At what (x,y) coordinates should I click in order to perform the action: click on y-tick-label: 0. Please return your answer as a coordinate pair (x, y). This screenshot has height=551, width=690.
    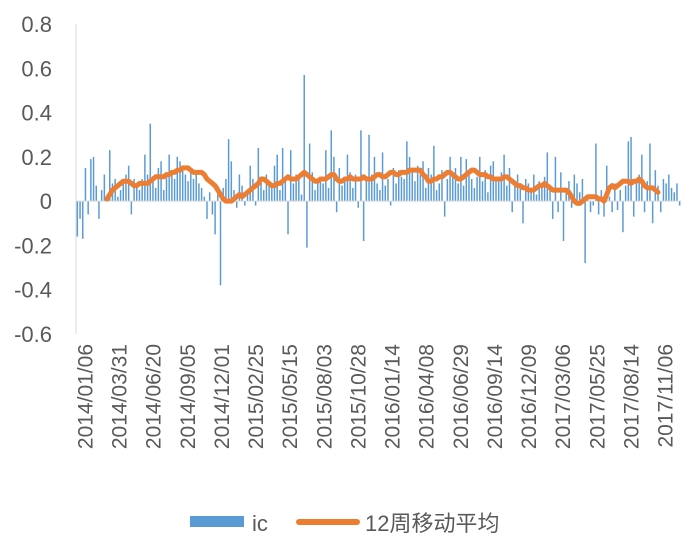
    Looking at the image, I should click on (46, 201).